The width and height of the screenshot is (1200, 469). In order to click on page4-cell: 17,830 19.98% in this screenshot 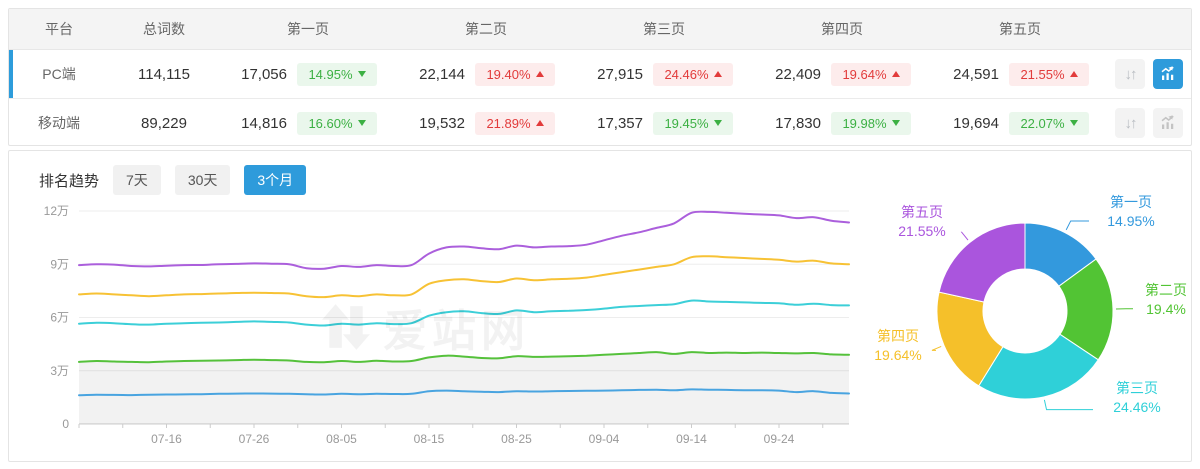, I will do `click(842, 123)`.